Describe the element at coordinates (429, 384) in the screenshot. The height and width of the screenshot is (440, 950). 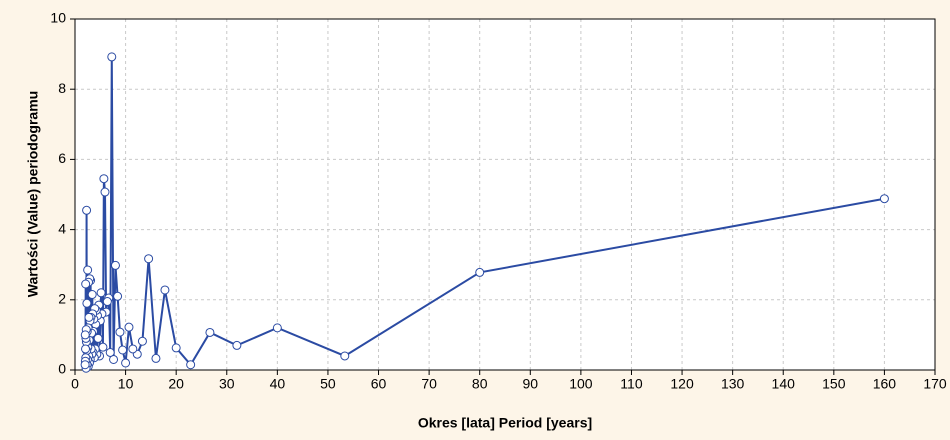
I see `x-tick-label: 70` at that location.